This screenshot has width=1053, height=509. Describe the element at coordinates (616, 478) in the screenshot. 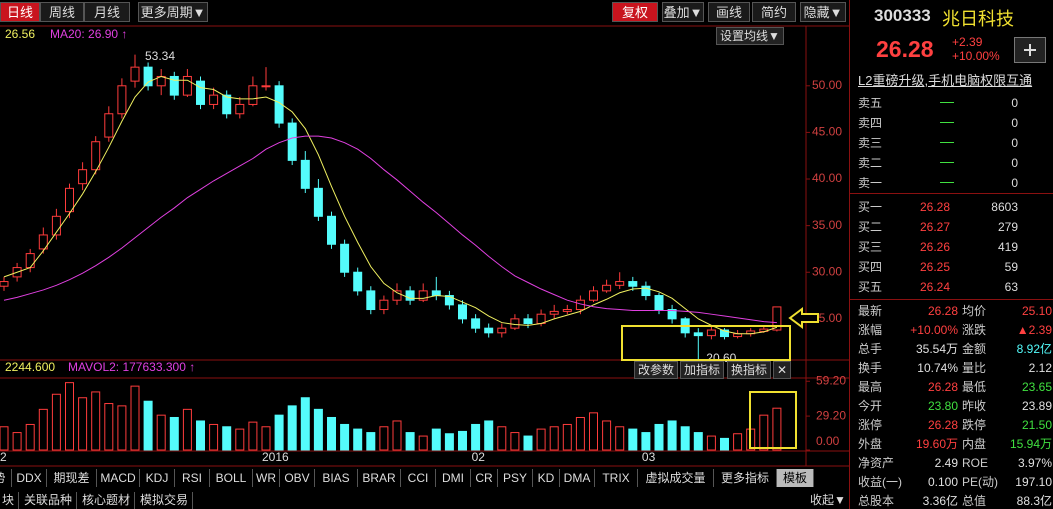

I see `indicator-tab: TRIX` at that location.